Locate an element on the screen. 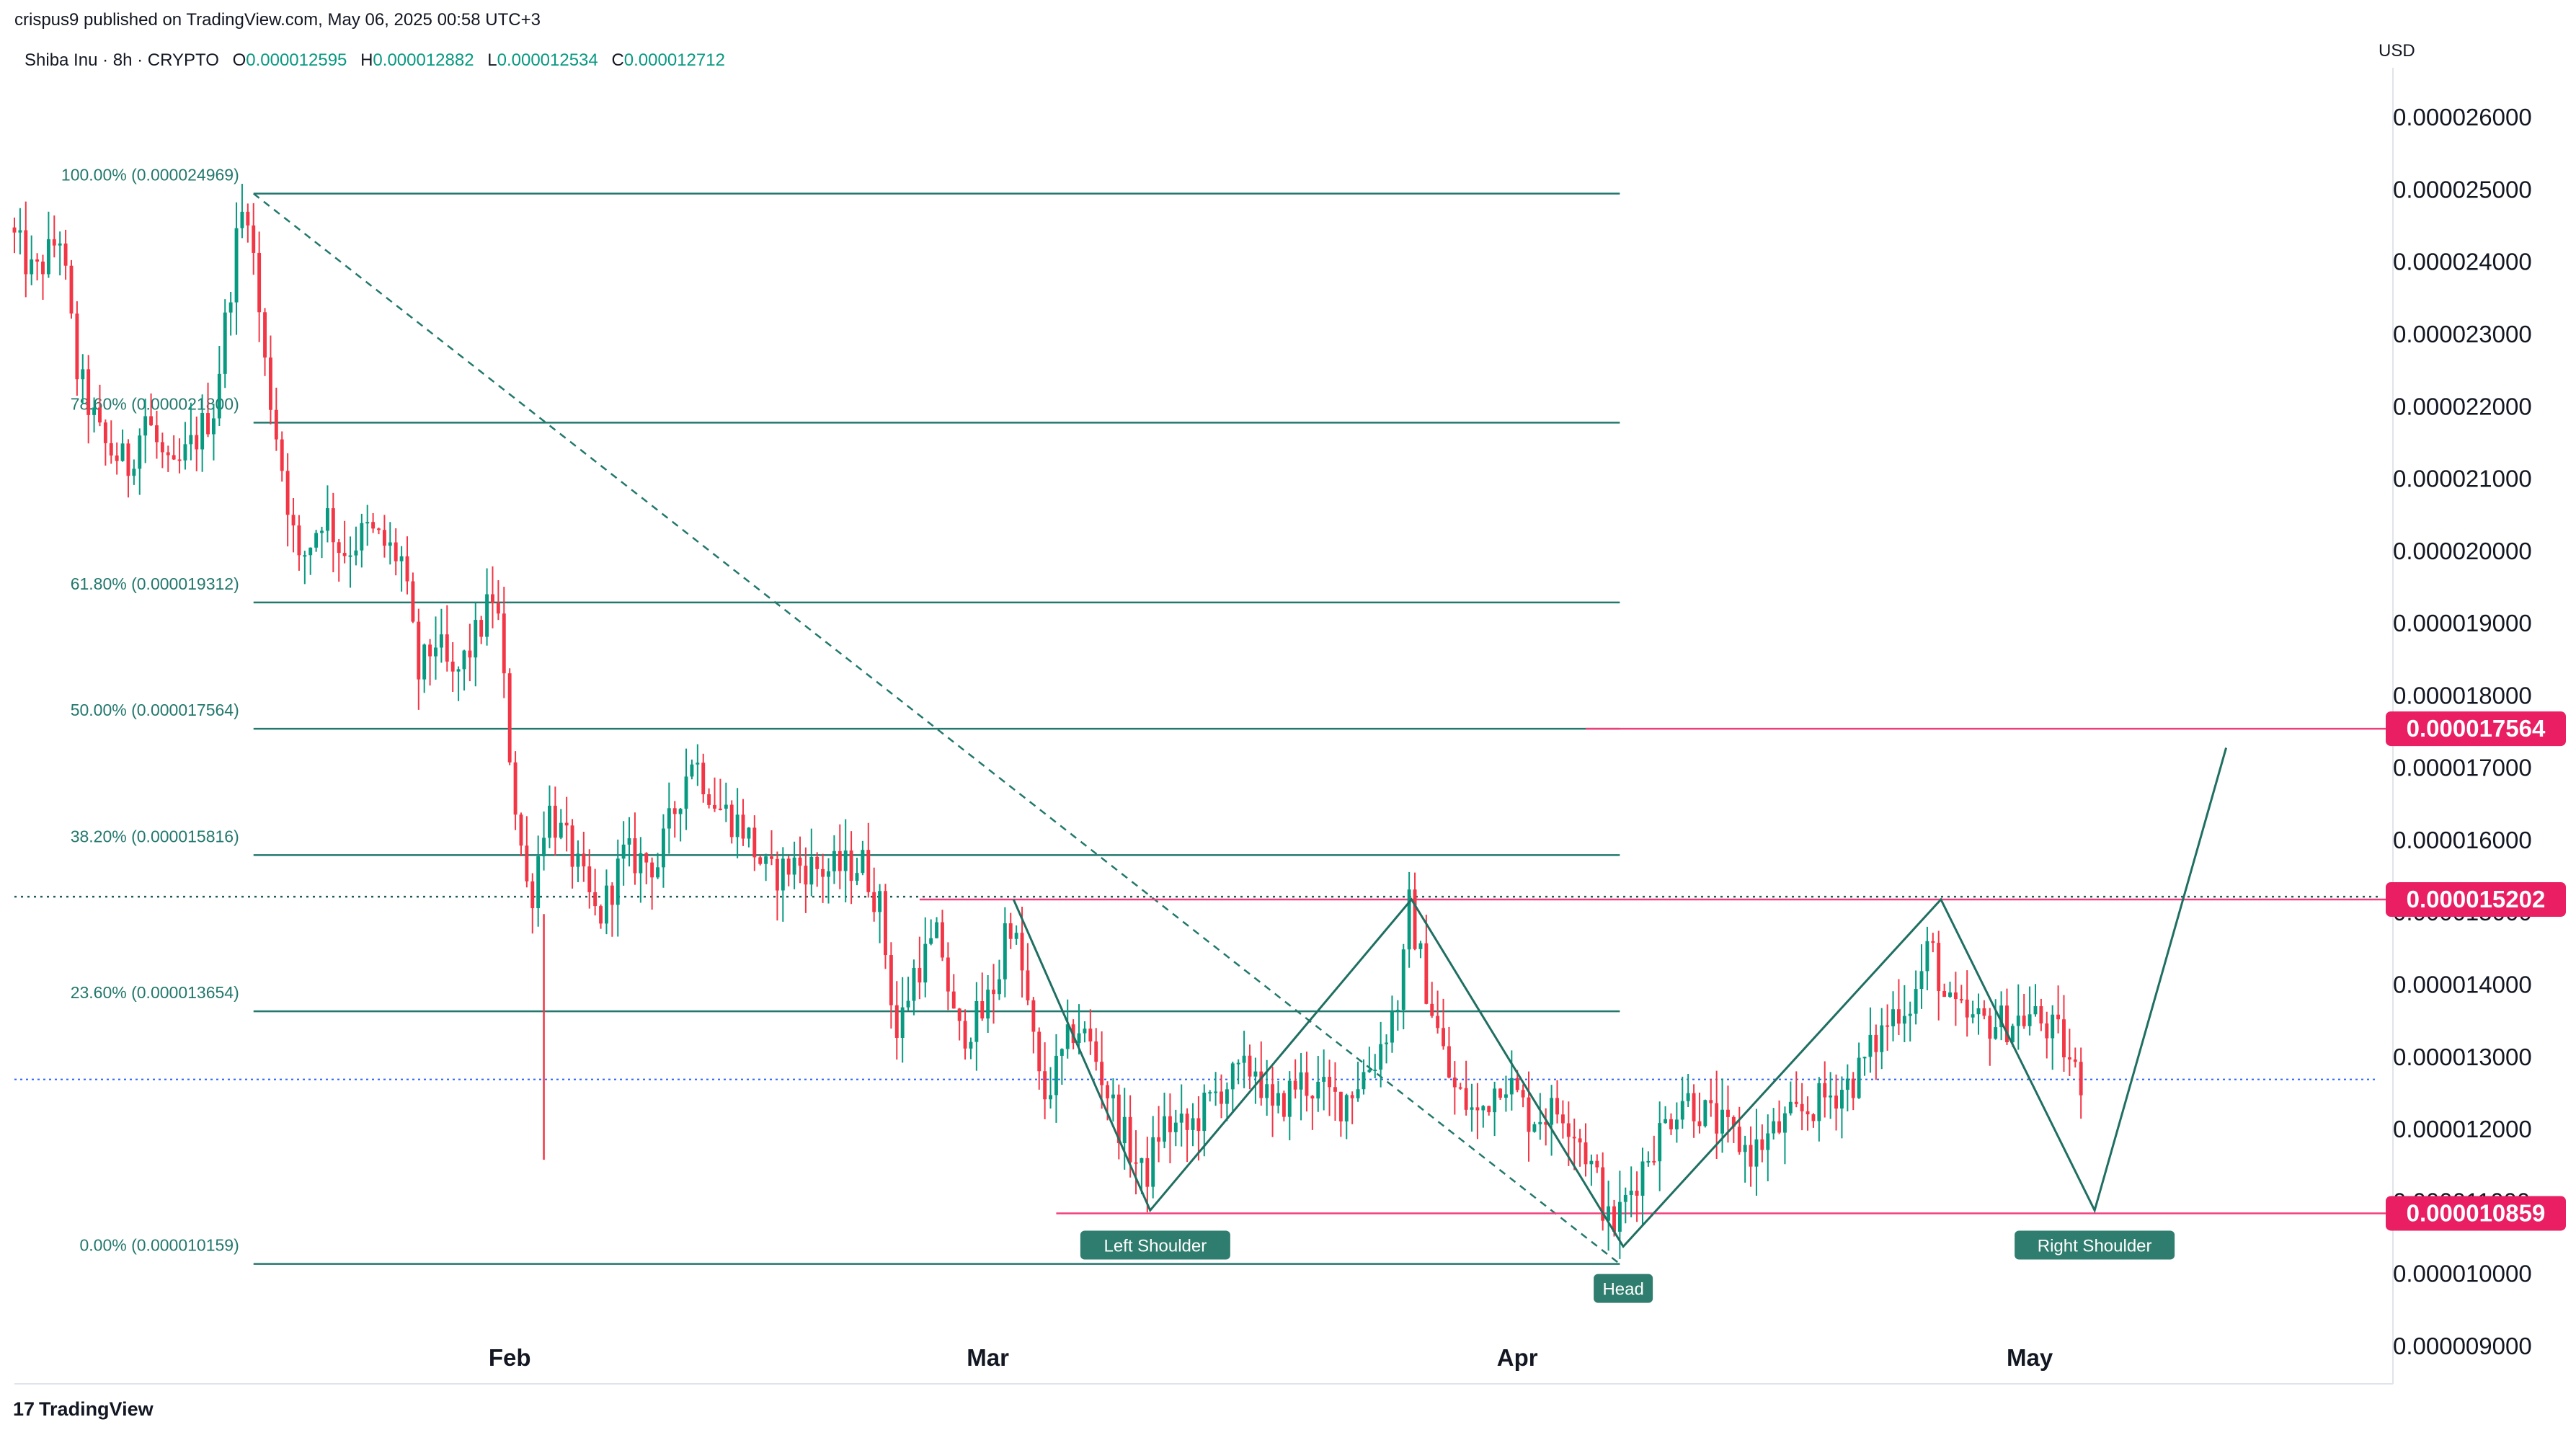 The image size is (2576, 1435). x-tick-label: Apr is located at coordinates (1517, 1357).